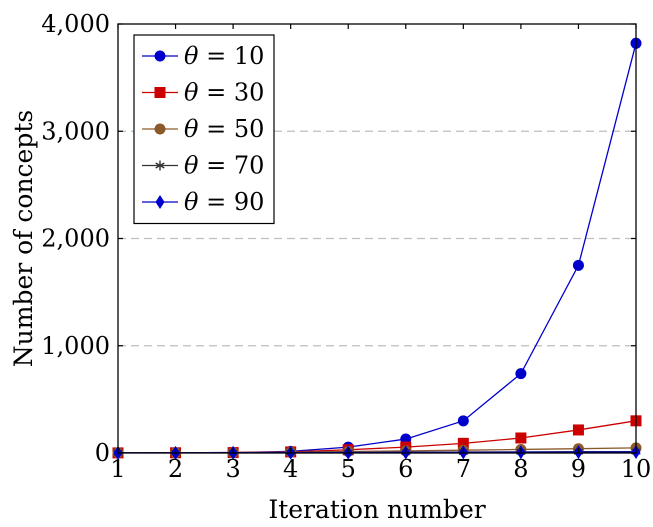 The width and height of the screenshot is (653, 527). I want to click on legend-label: θ = 70, so click(224, 166).